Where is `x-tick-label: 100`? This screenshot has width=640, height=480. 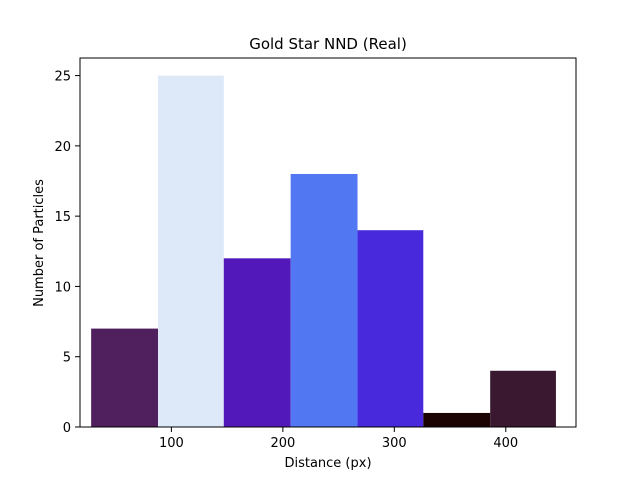
x-tick-label: 100 is located at coordinates (171, 443).